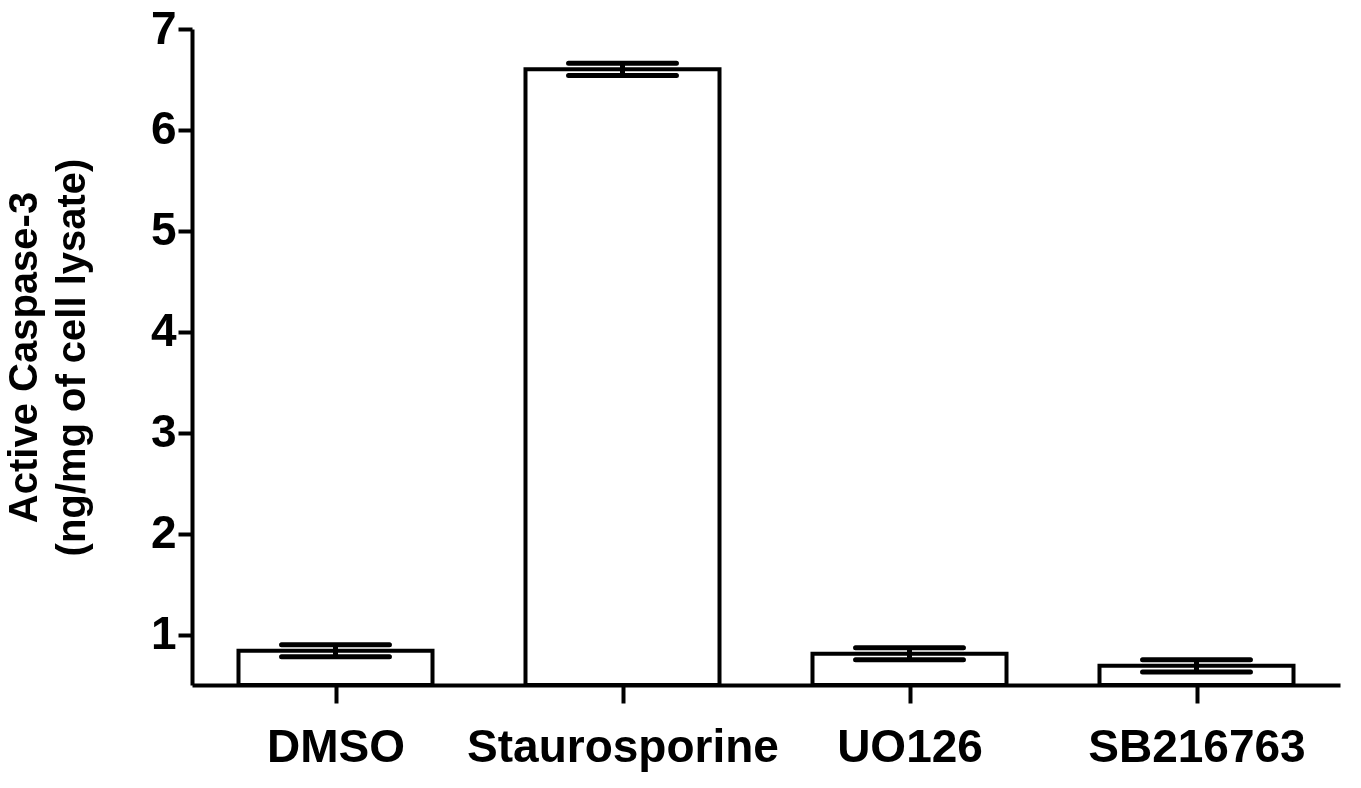  What do you see at coordinates (163, 330) in the screenshot?
I see `y-tick-label: 4` at bounding box center [163, 330].